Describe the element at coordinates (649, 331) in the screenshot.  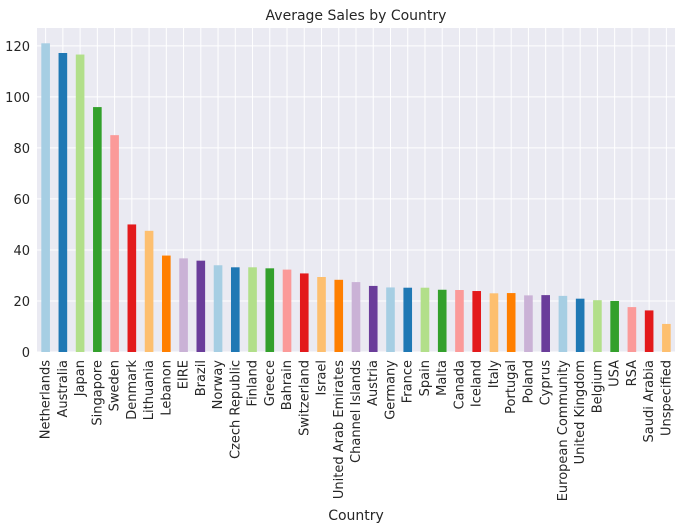
I see `bar-saudi-arabia` at that location.